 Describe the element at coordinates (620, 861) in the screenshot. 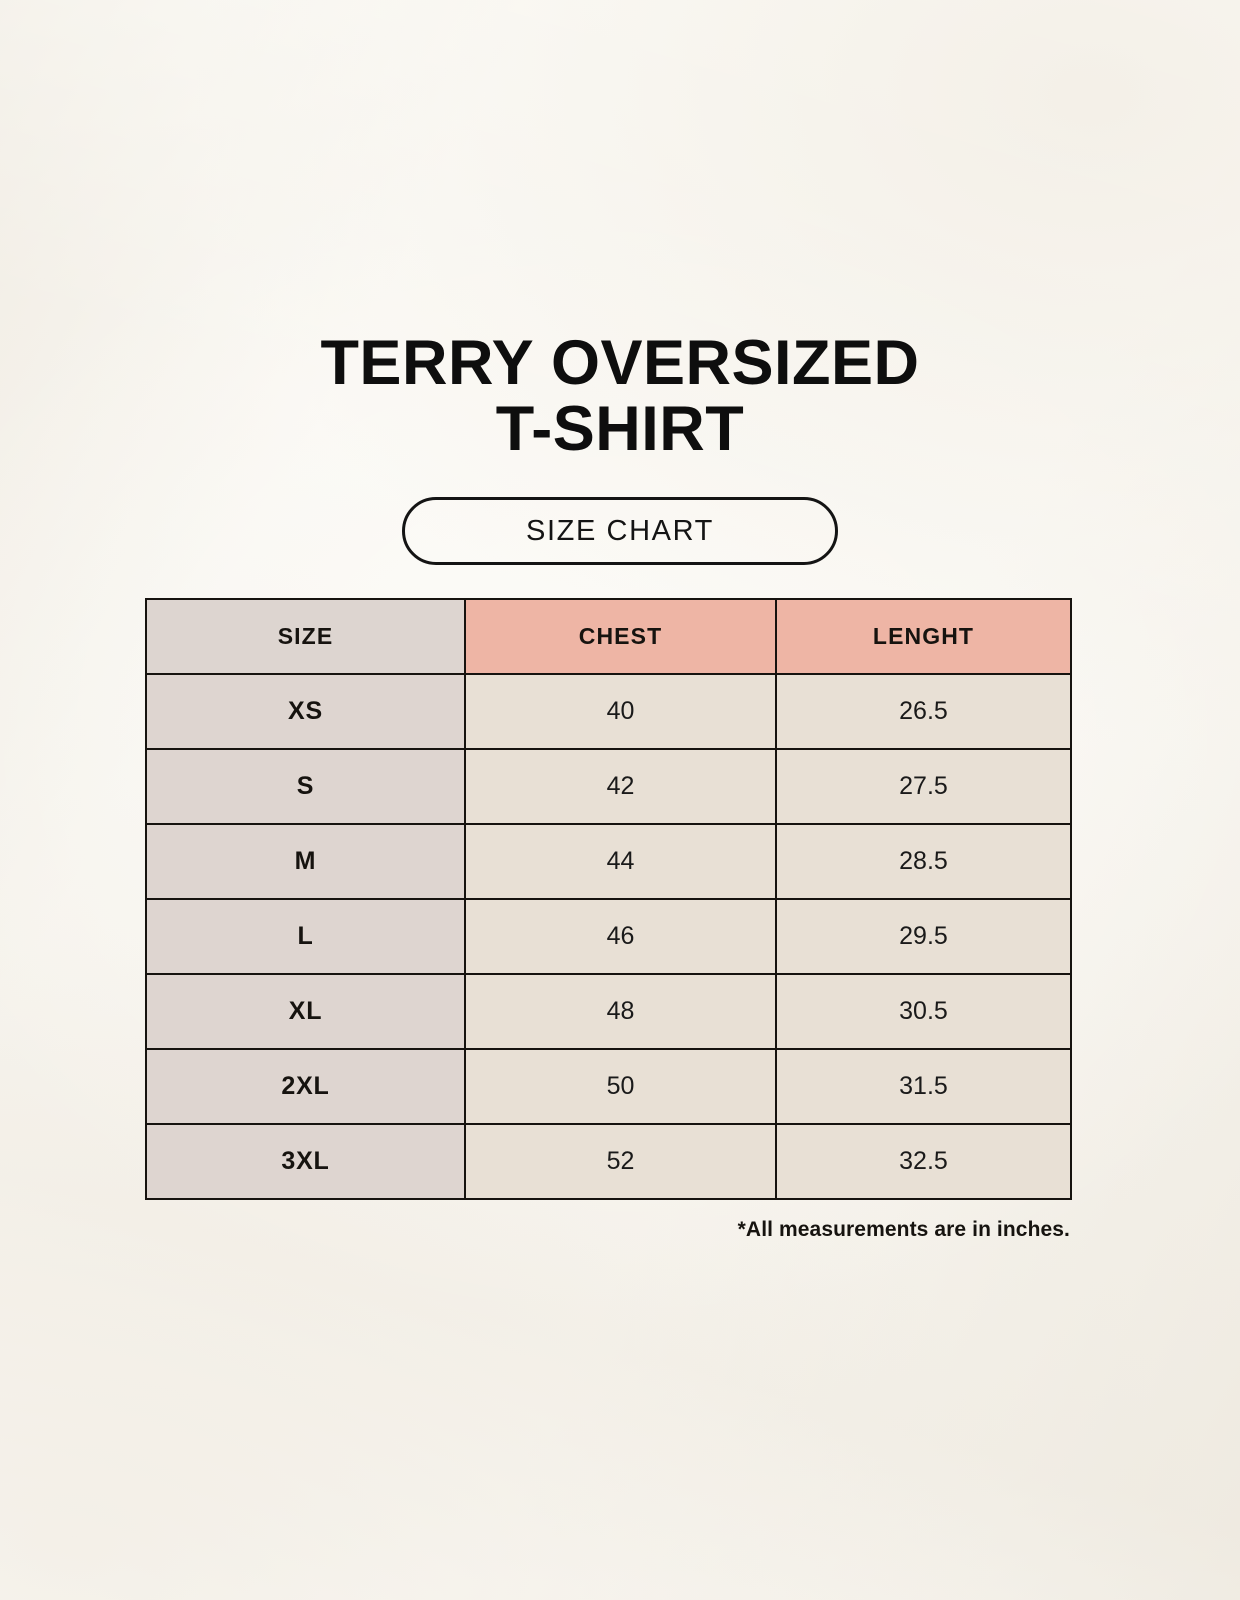

I see `cell-chest: 44` at that location.